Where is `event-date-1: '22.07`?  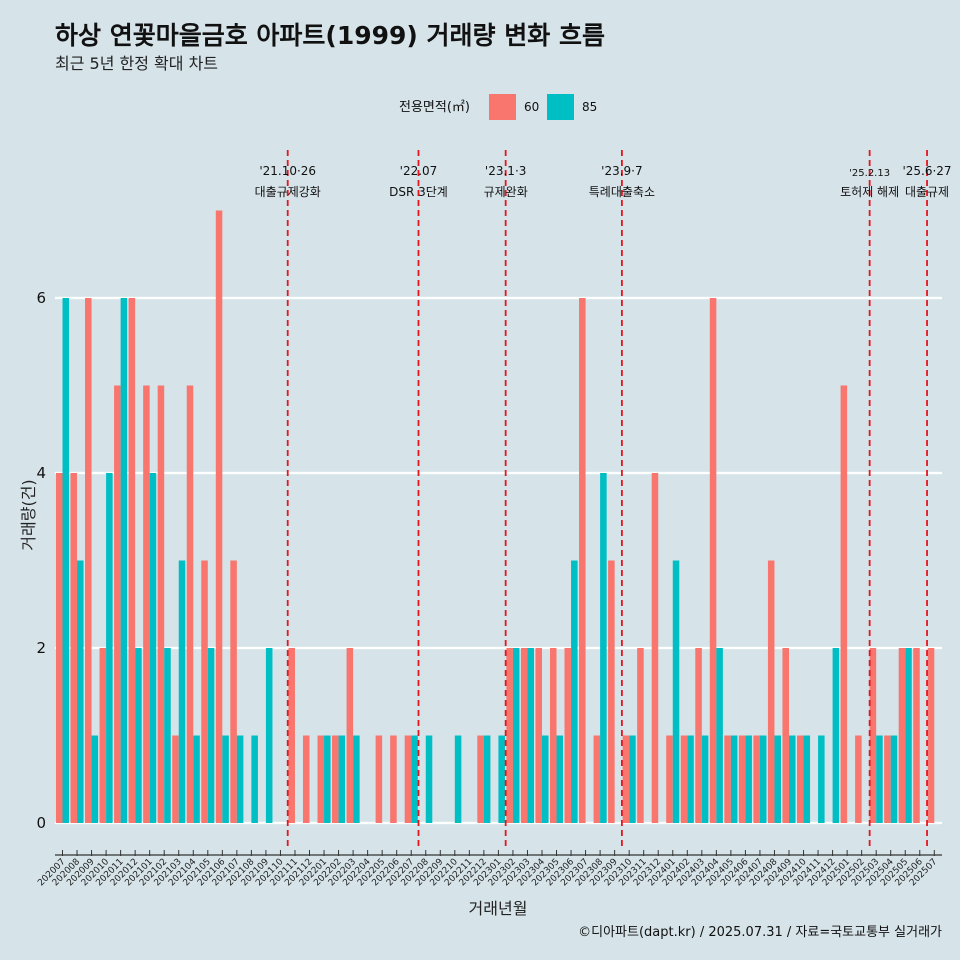
event-date-1: '22.07 is located at coordinates (419, 171).